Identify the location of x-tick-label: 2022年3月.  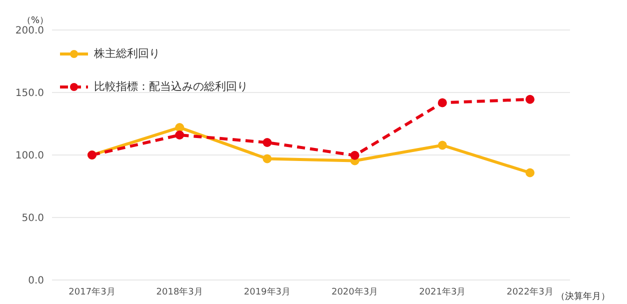
(530, 292).